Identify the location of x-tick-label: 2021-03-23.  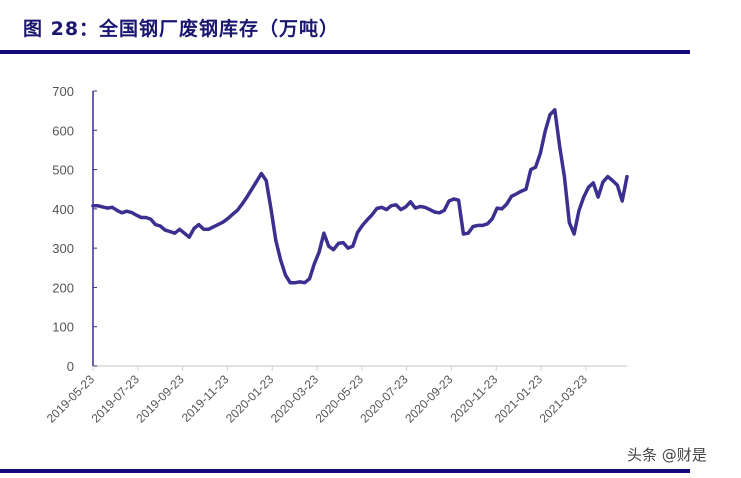
(564, 399).